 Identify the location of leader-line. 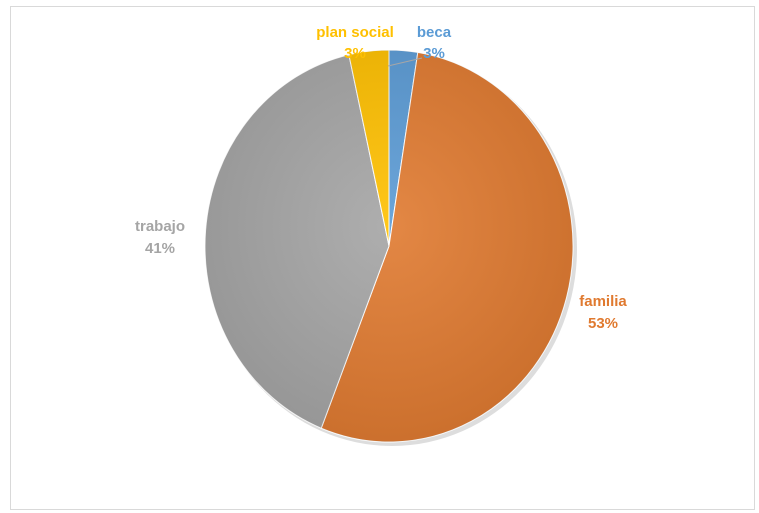
(405, 62).